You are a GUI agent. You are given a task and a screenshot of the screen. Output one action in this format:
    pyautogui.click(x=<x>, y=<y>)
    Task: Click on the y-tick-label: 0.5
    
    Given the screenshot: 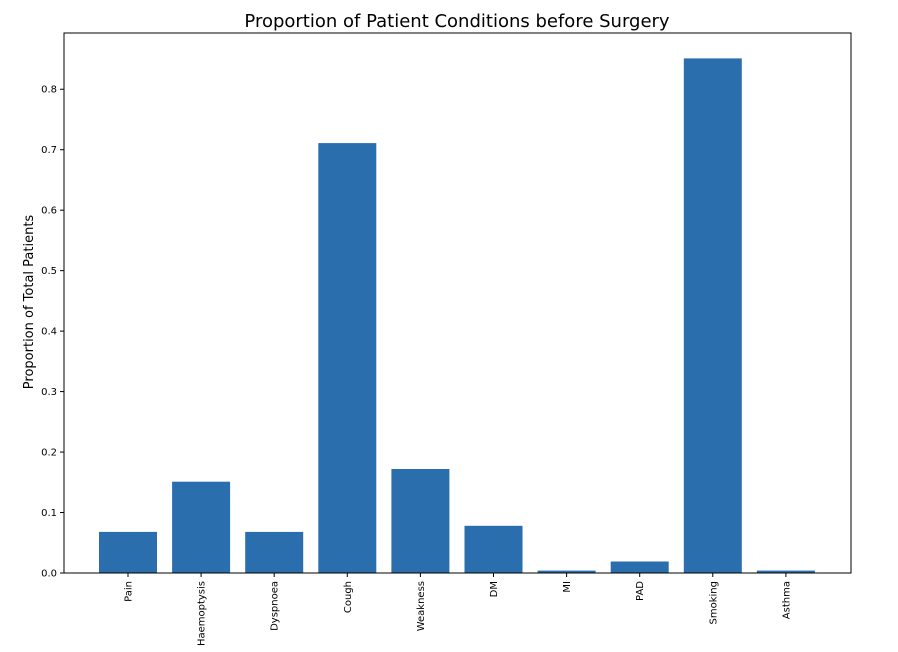 What is the action you would take?
    pyautogui.click(x=49, y=271)
    